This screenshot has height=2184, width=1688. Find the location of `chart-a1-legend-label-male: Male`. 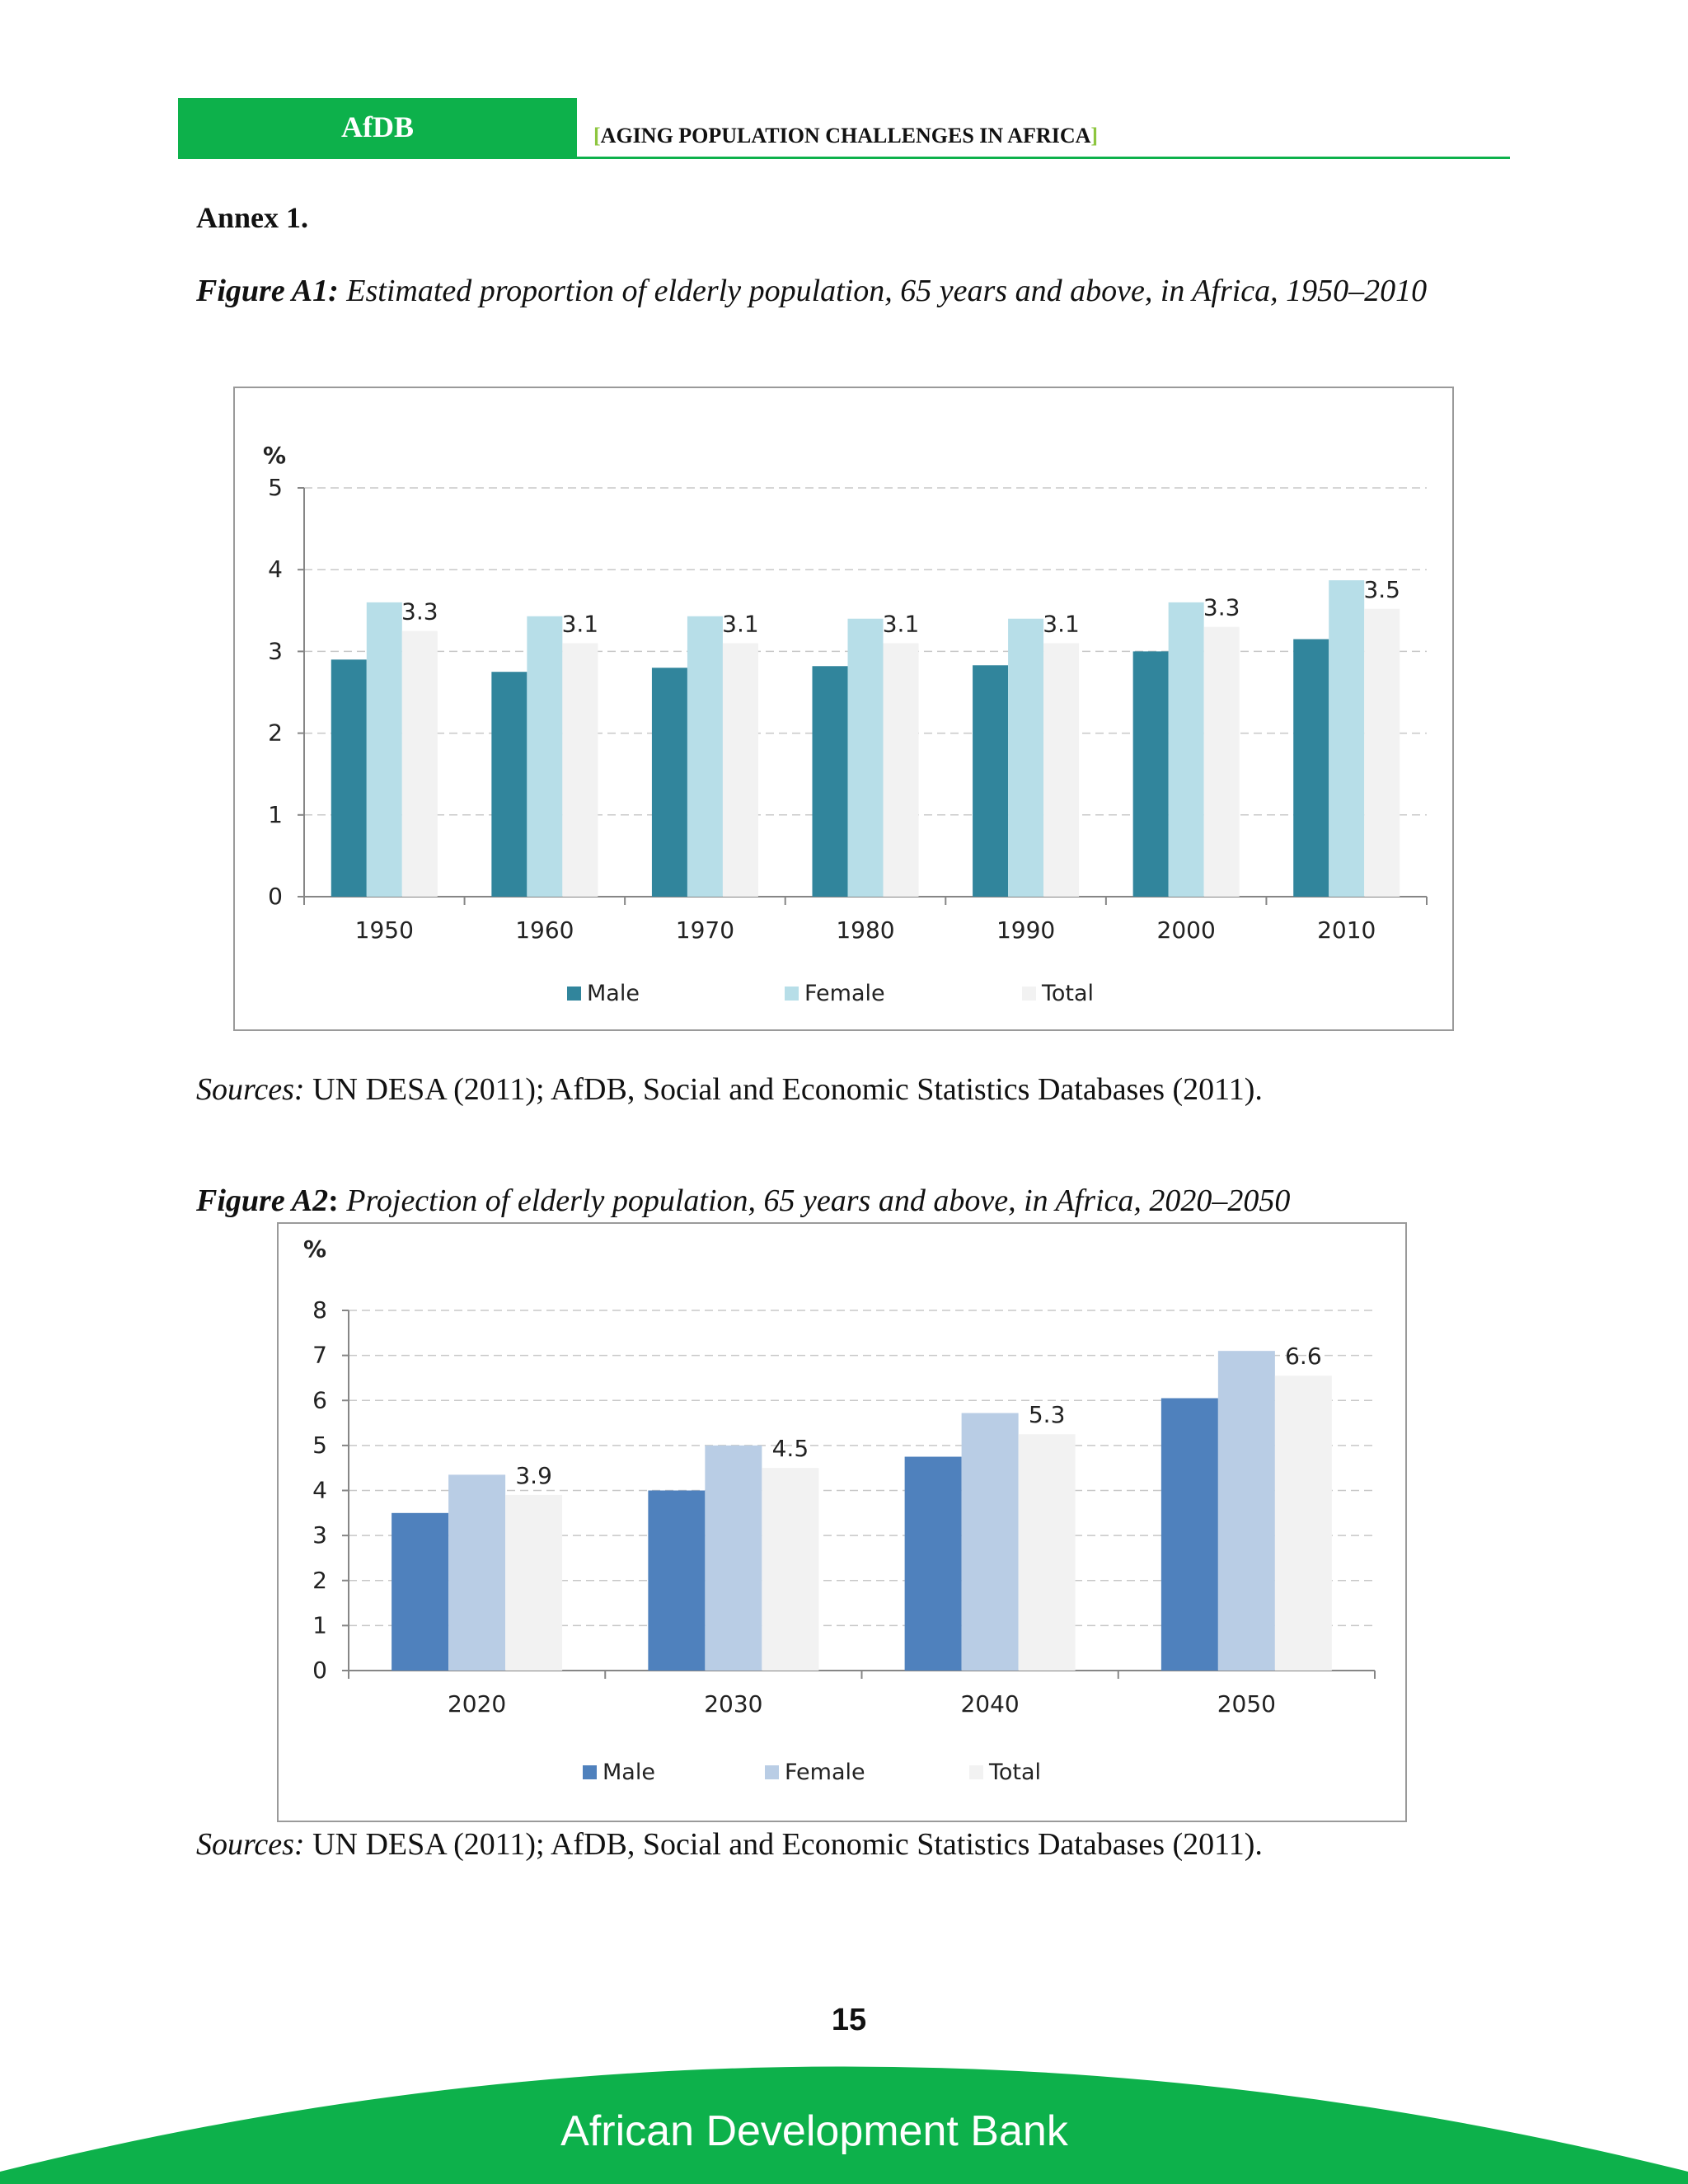

chart-a1-legend-label-male: Male is located at coordinates (614, 993).